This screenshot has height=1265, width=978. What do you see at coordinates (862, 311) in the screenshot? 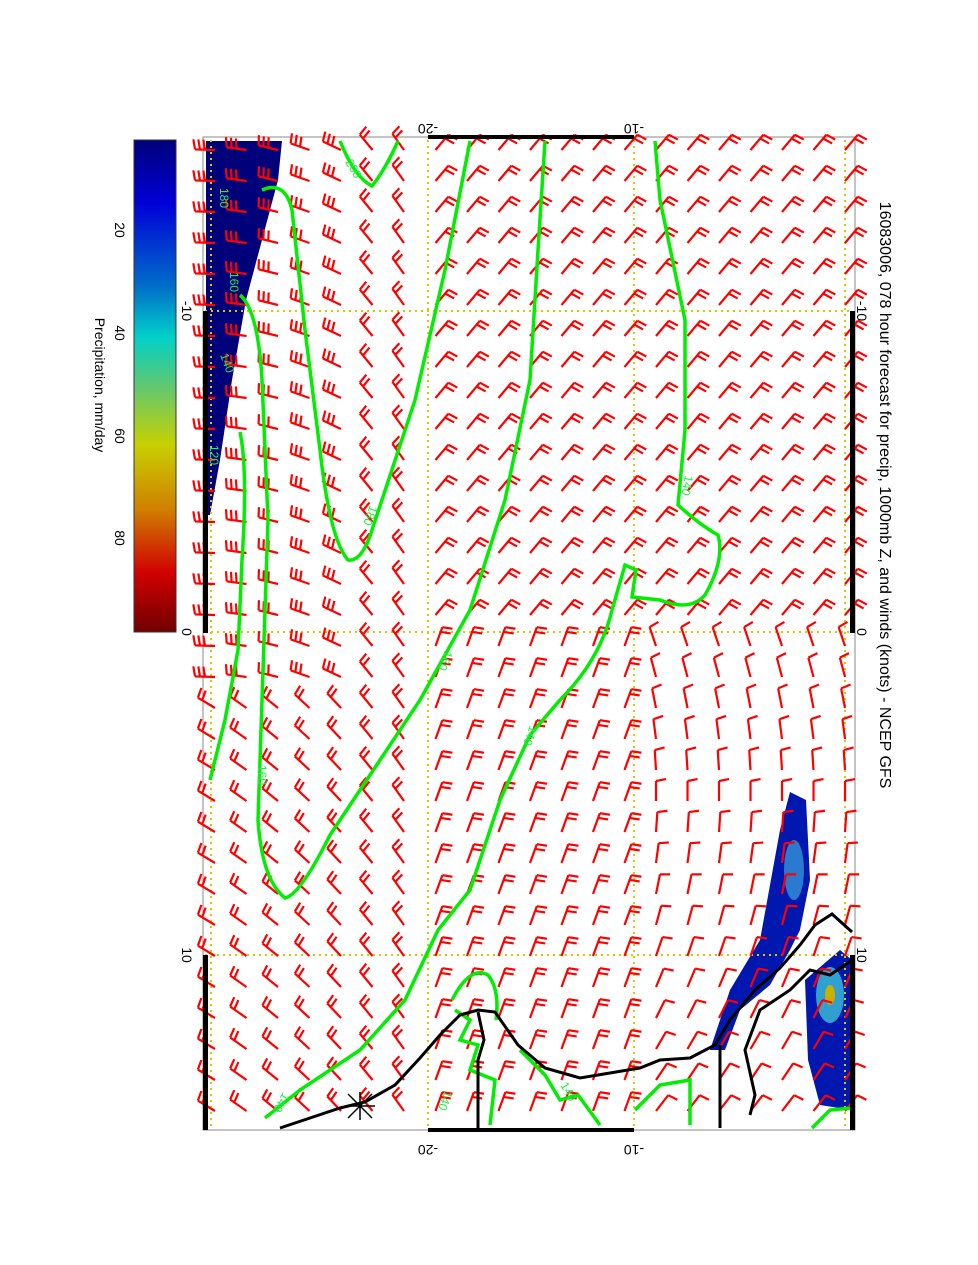
I see `axis-tick-label: -10` at bounding box center [862, 311].